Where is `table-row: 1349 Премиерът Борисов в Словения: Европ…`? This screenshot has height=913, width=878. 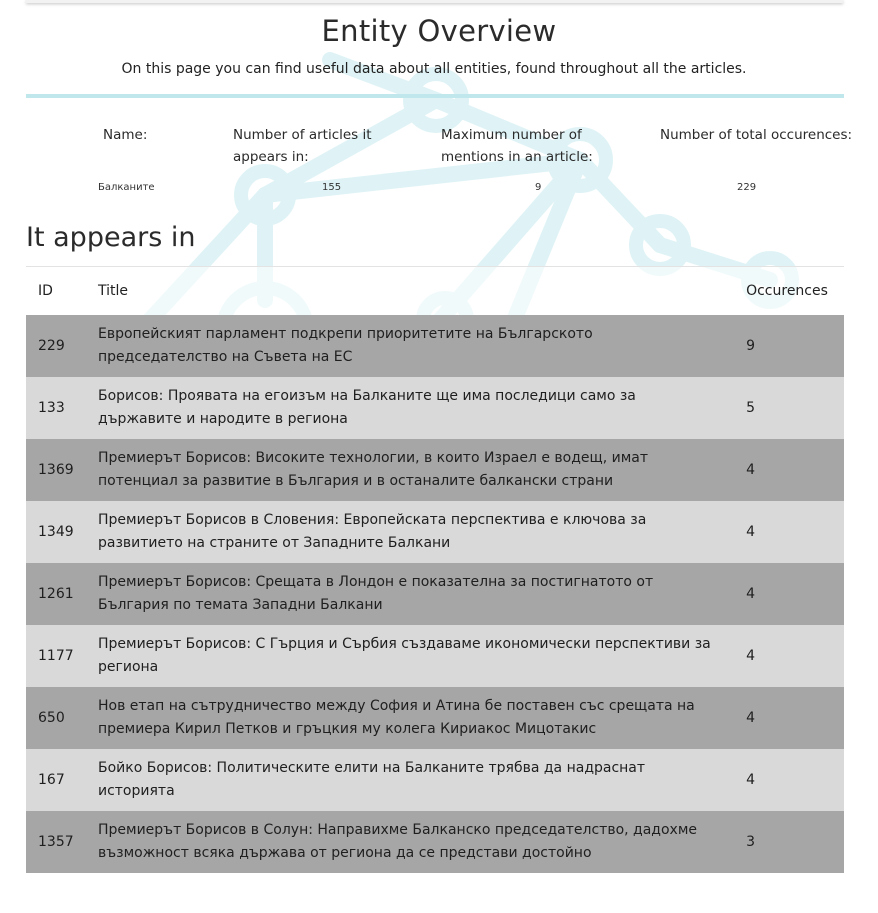
table-row: 1349 Премиерът Борисов в Словения: Европ… is located at coordinates (435, 532).